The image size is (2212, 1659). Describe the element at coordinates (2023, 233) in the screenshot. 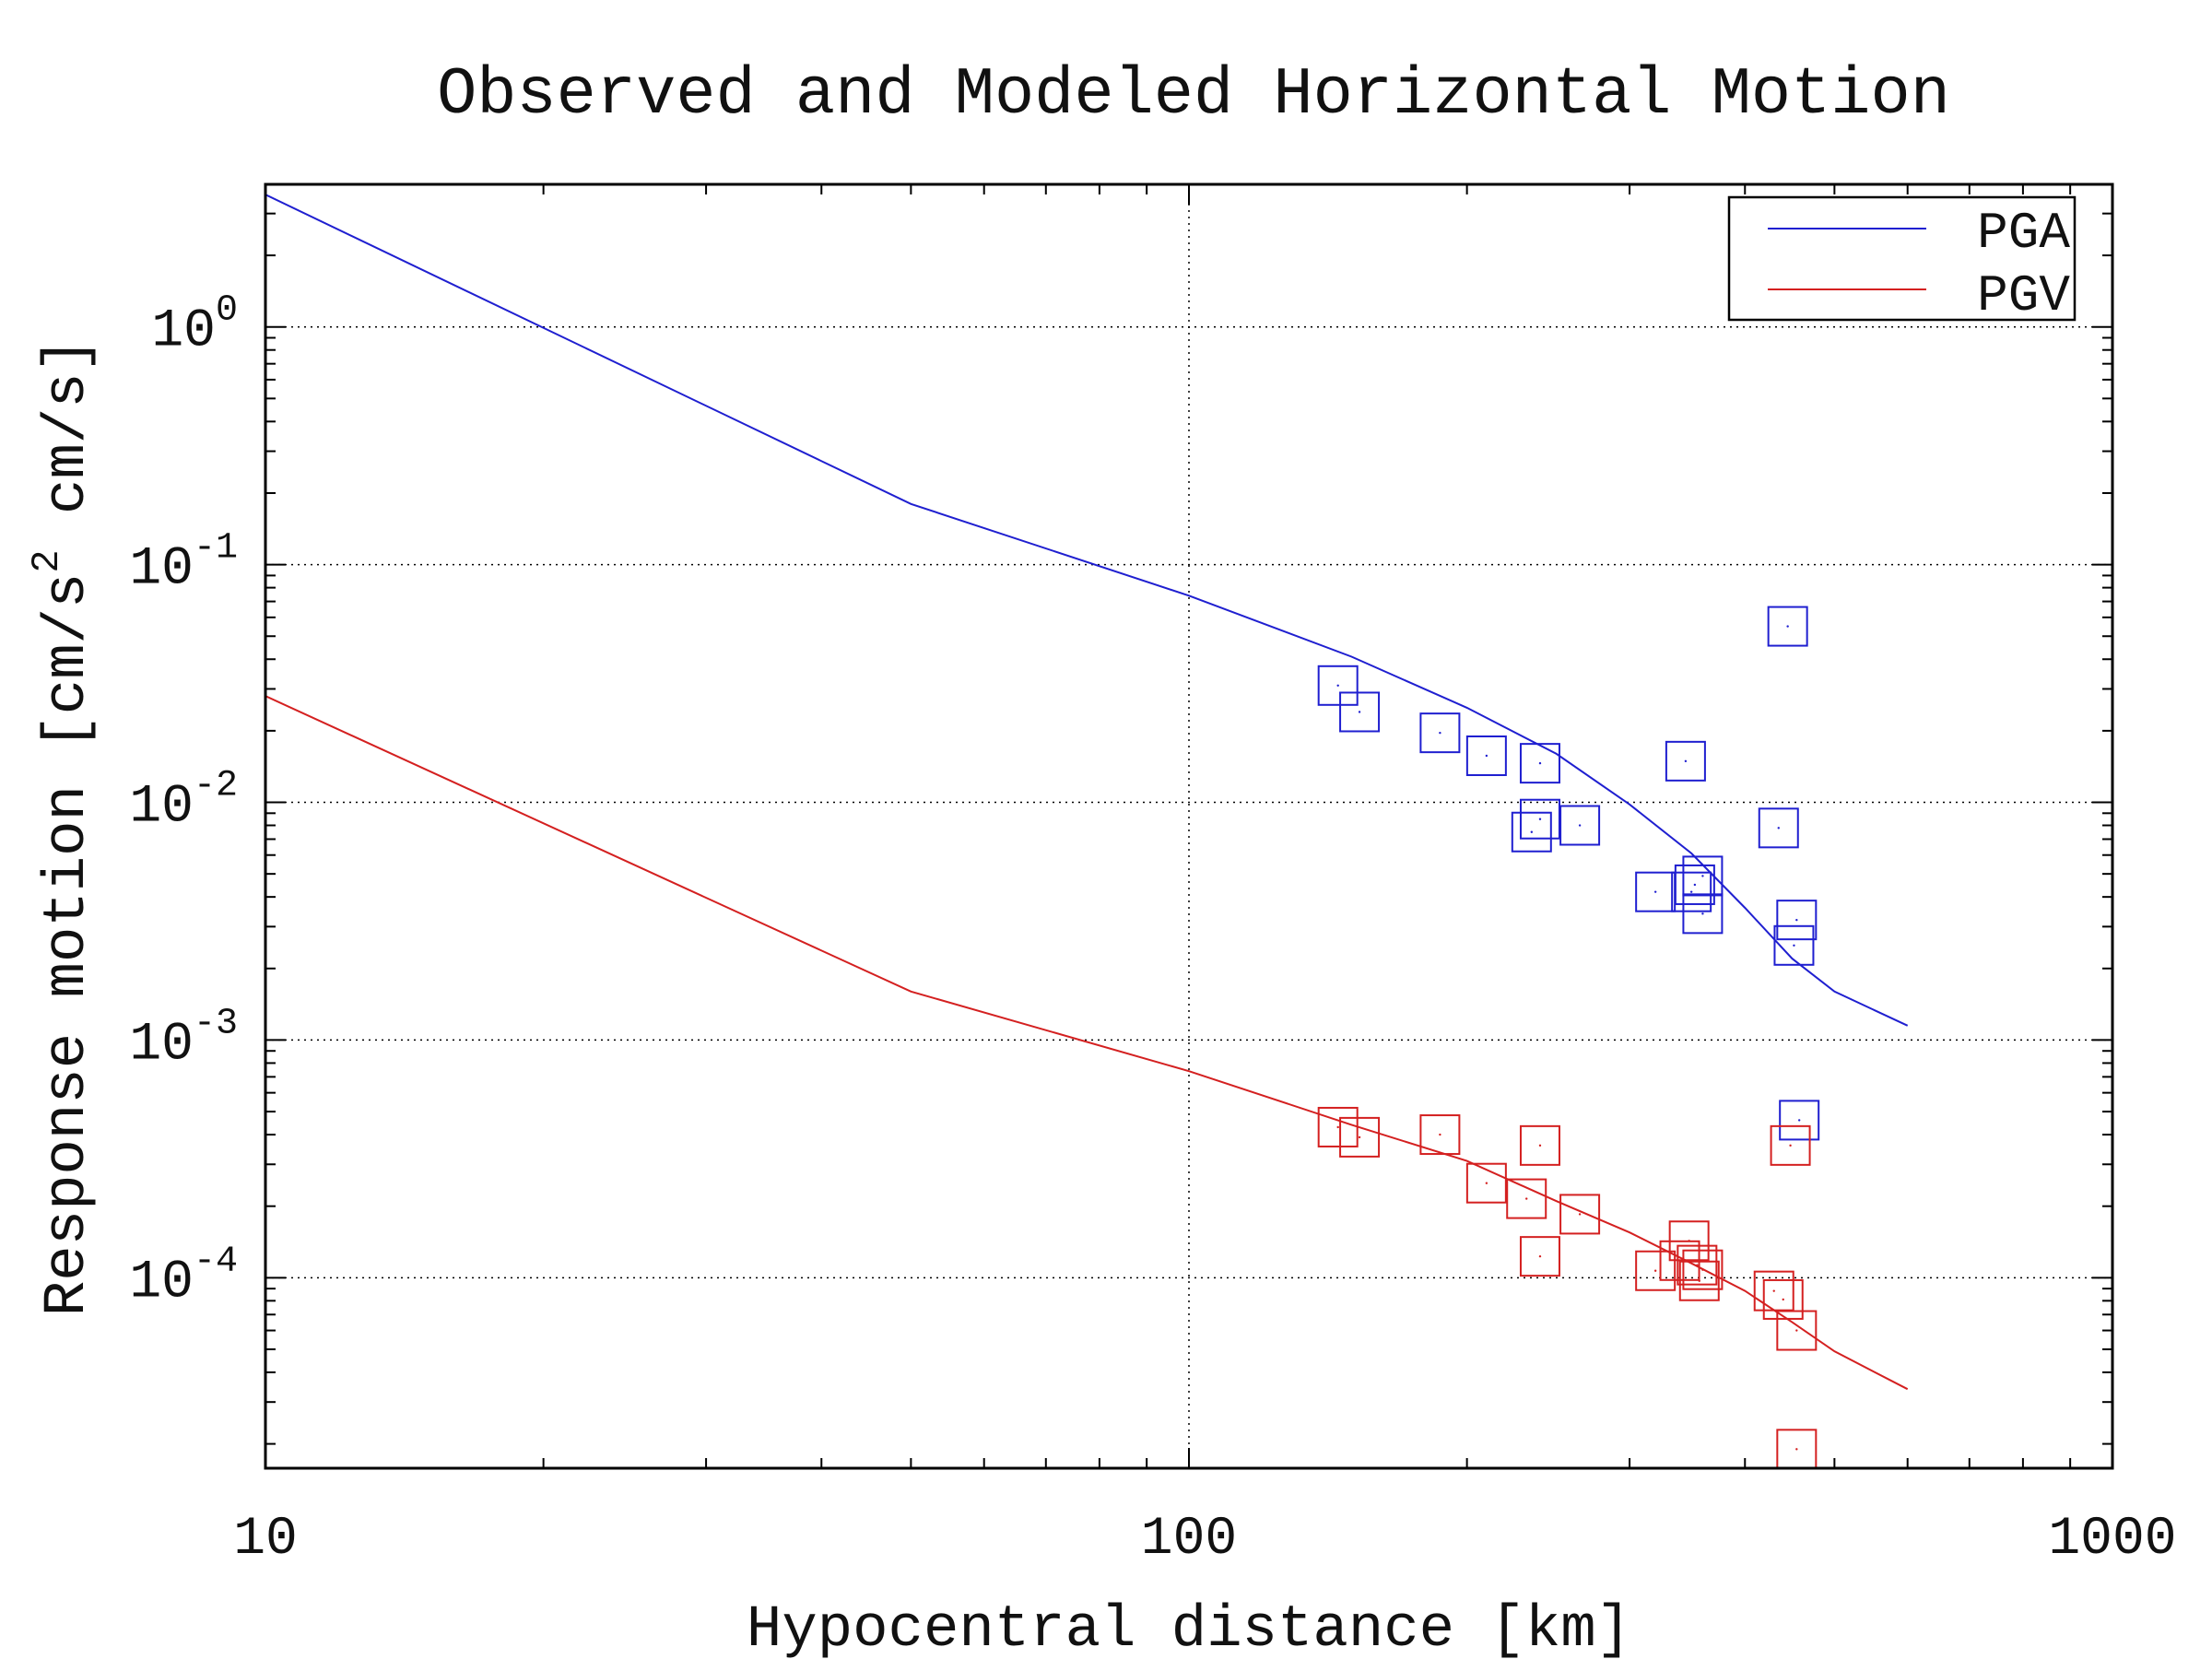

I see `legend-label-pga: PGA` at that location.